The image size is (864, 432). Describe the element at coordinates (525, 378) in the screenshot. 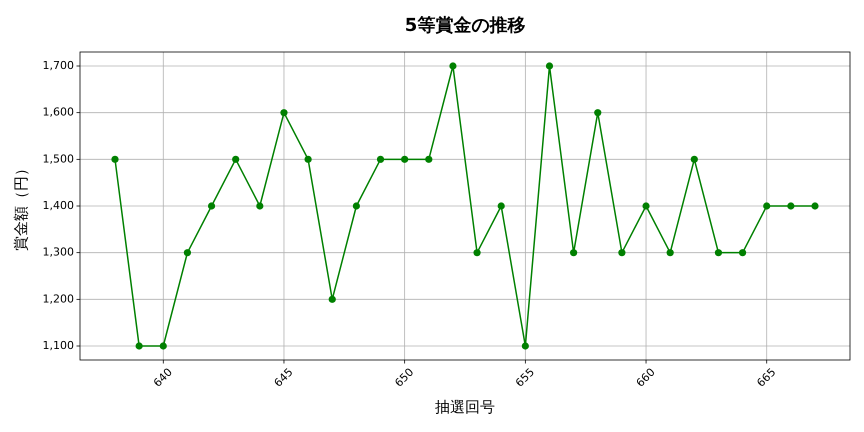

I see `x-tick: 655` at that location.